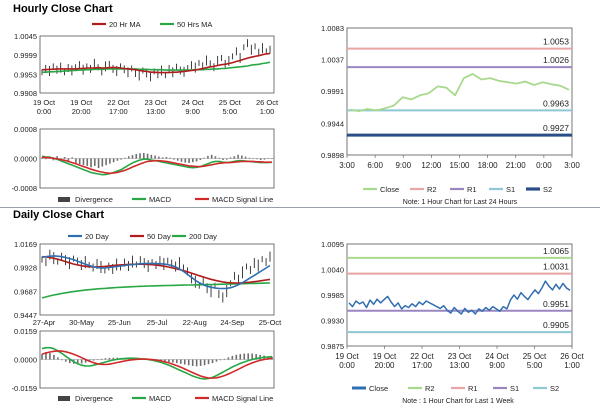 This screenshot has width=600, height=413. Describe the element at coordinates (572, 365) in the screenshot. I see `daily-levels-xtick-line: 1:00` at that location.